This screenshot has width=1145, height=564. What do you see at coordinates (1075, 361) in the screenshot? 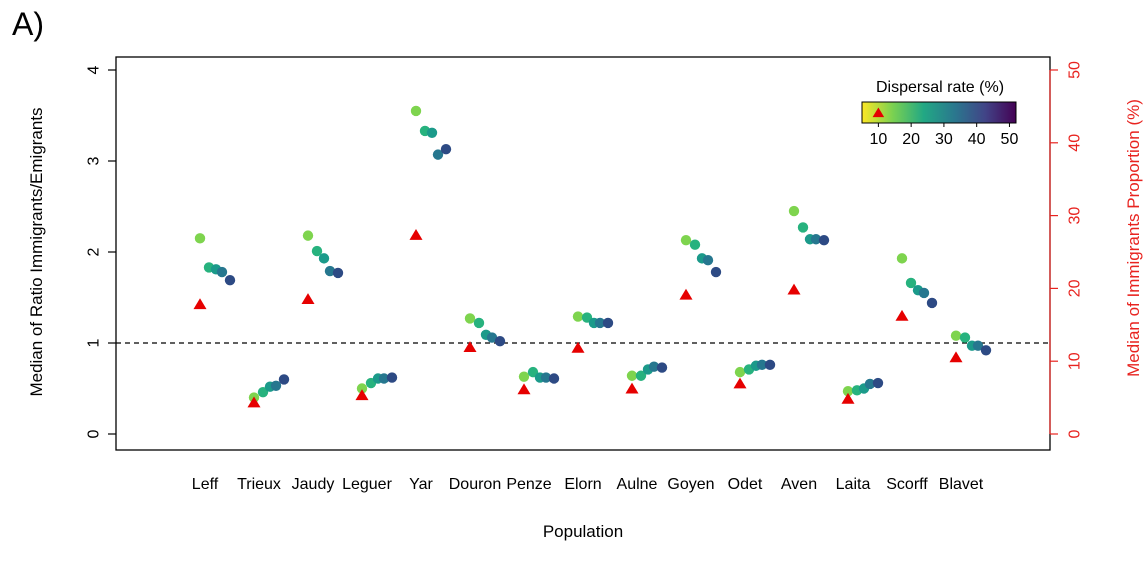
I see `y-right-tick-label: 10` at bounding box center [1075, 361].